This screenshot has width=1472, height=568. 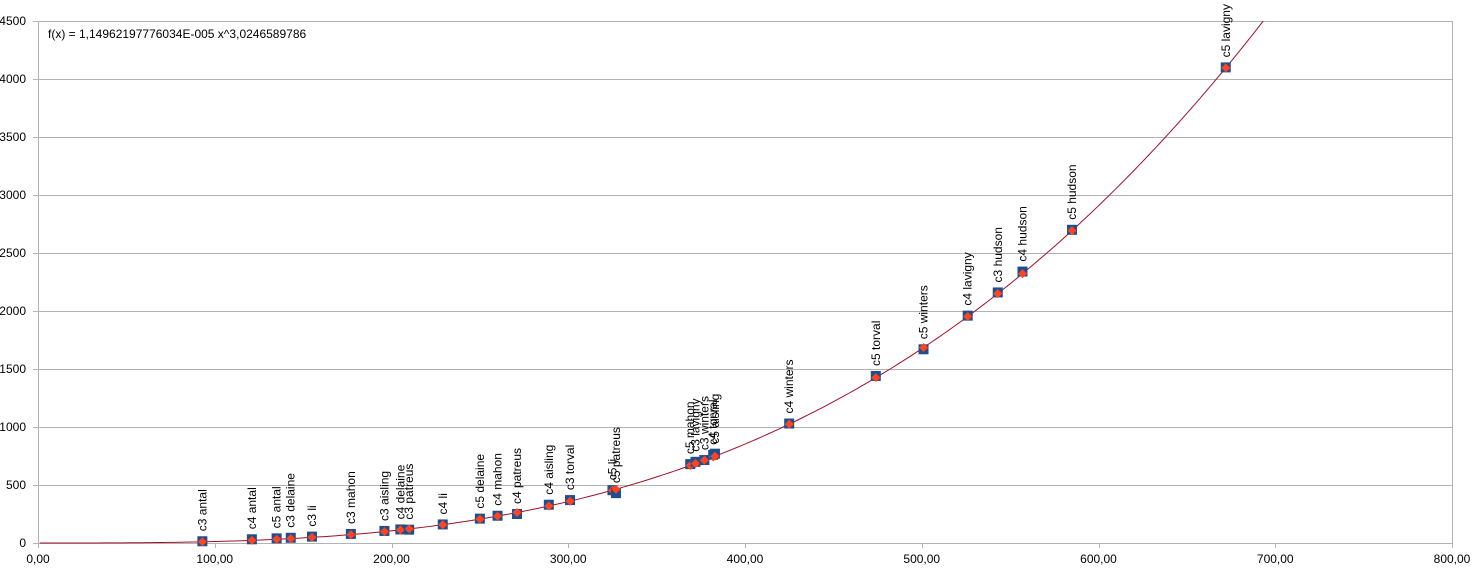 I want to click on x-tick-label: 200,00, so click(x=391, y=559).